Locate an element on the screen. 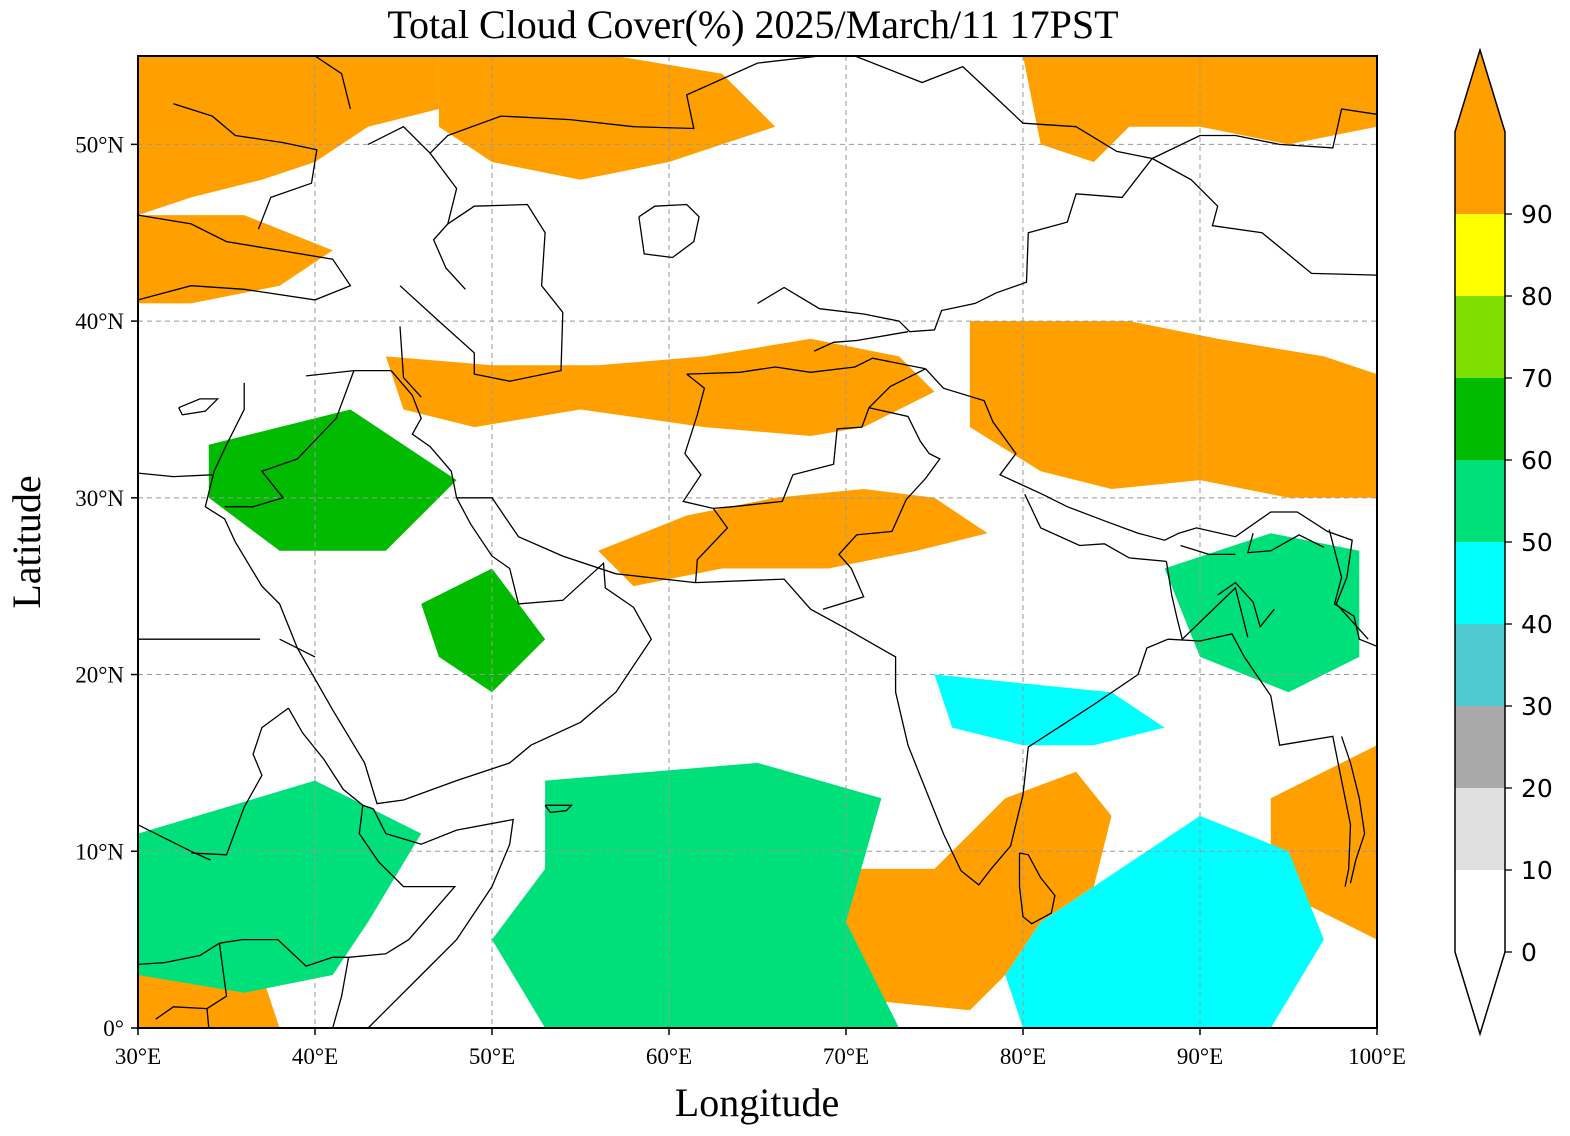 The image size is (1570, 1136). cloud-region-bay-of-bengal-cyan is located at coordinates (1164, 921).